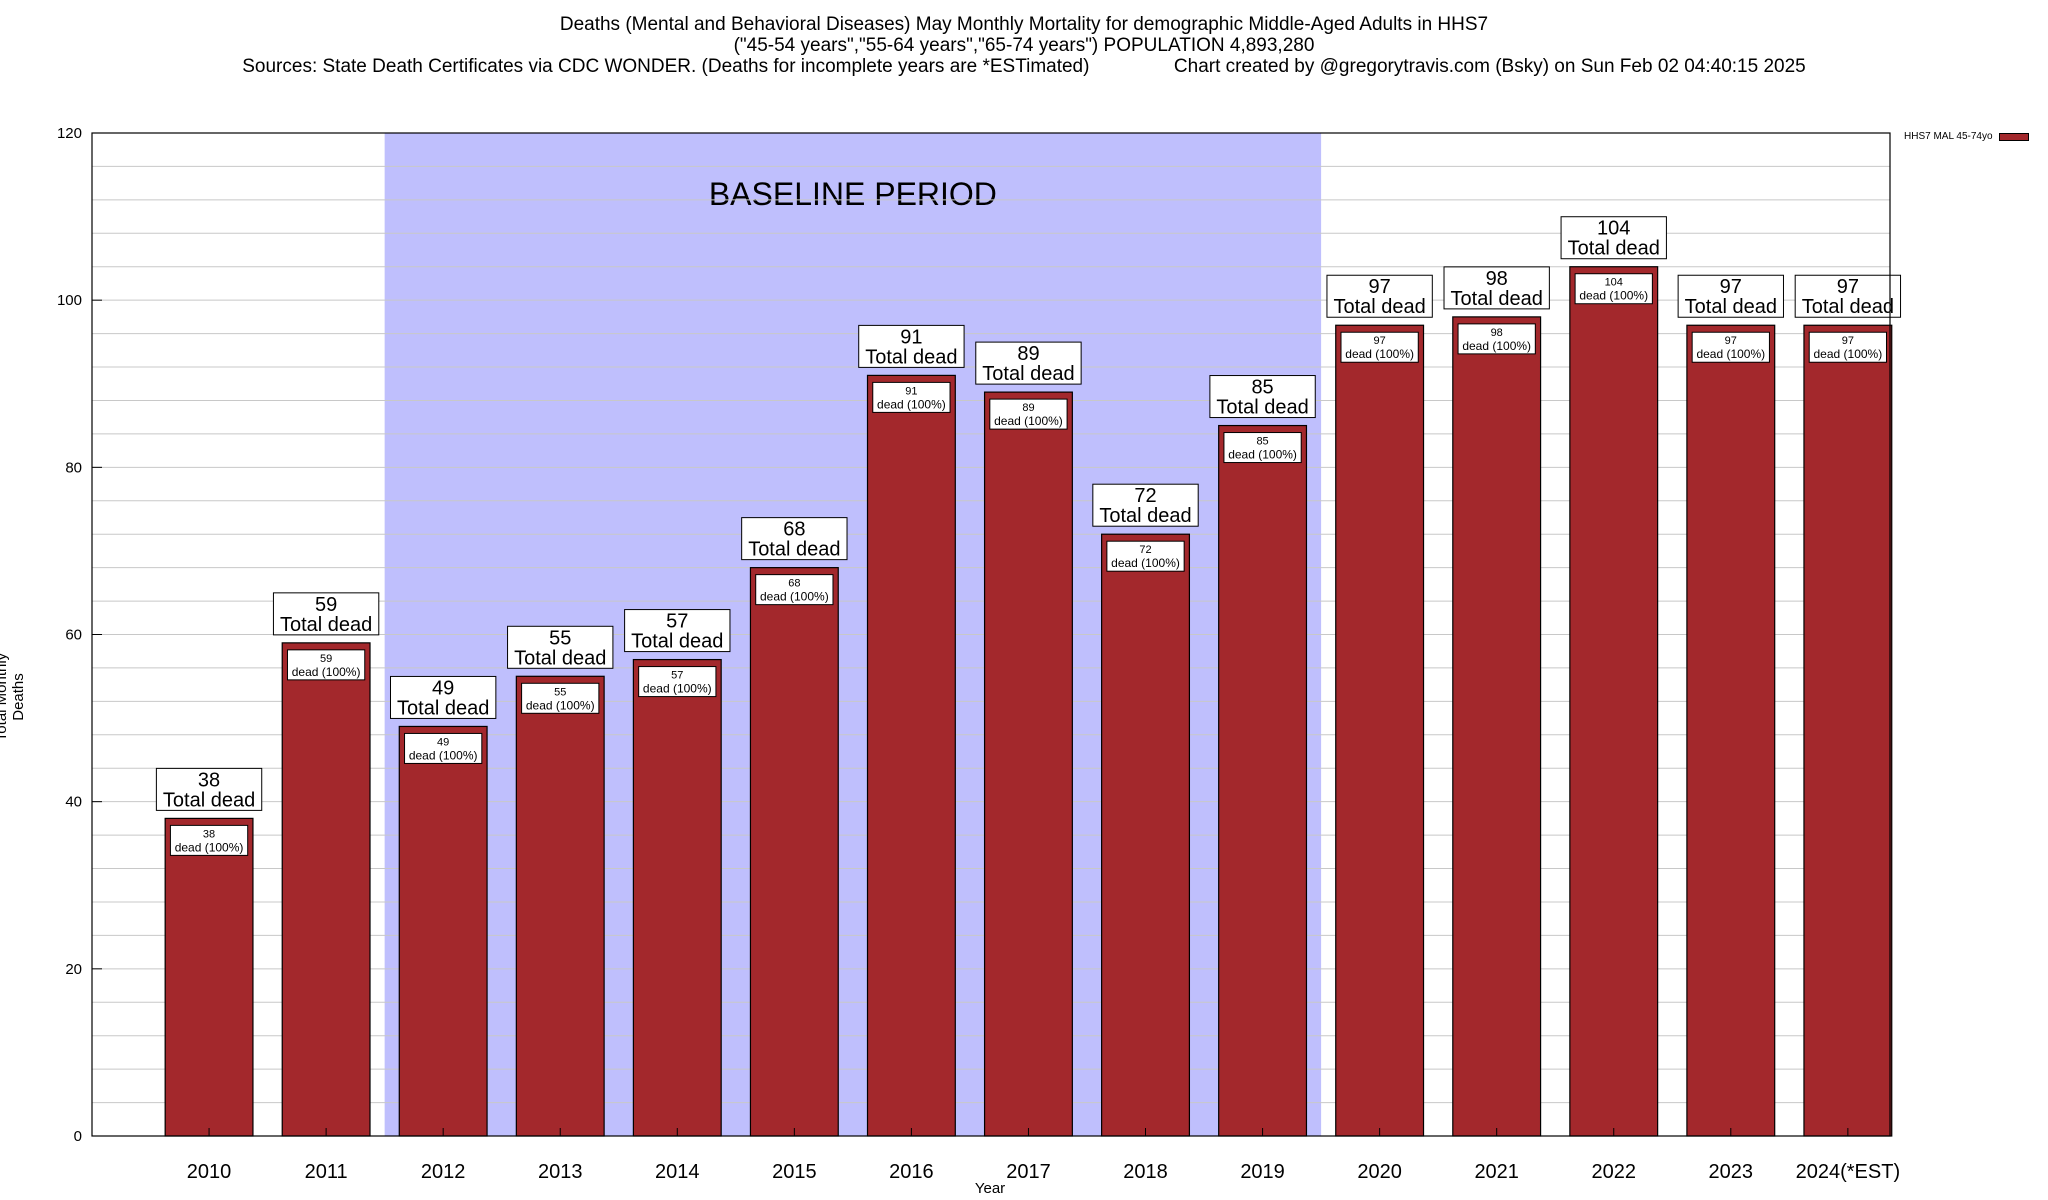  Describe the element at coordinates (1496, 1172) in the screenshot. I see `x-tick-label: 2021` at that location.